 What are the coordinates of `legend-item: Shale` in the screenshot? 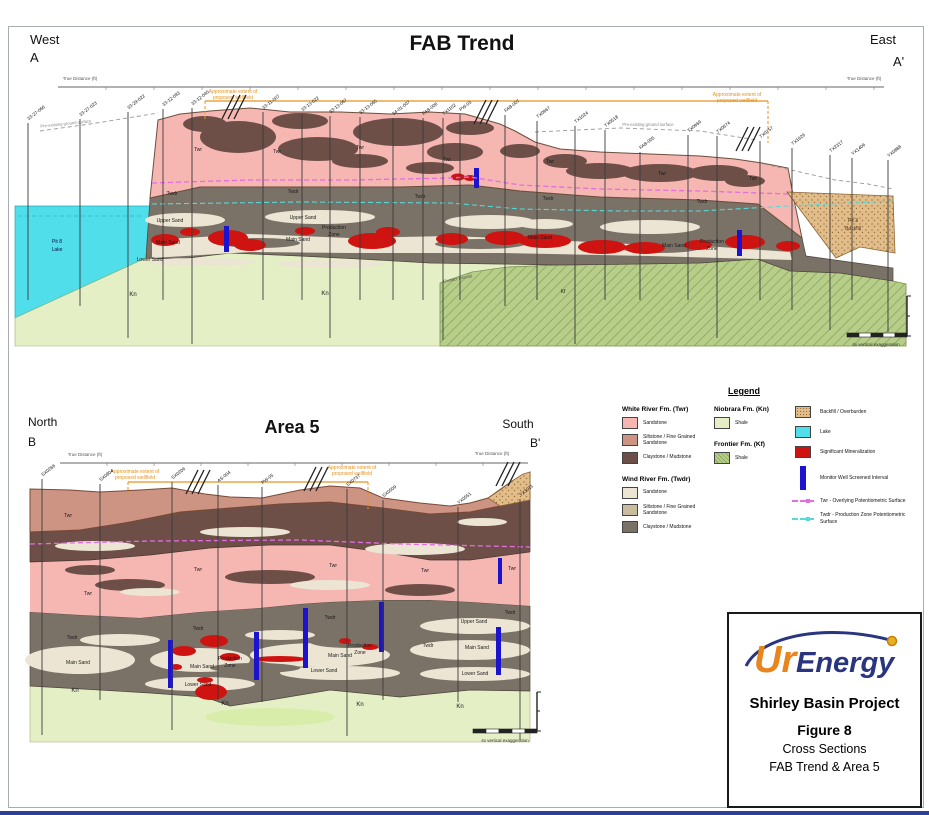 It's located at (753, 423).